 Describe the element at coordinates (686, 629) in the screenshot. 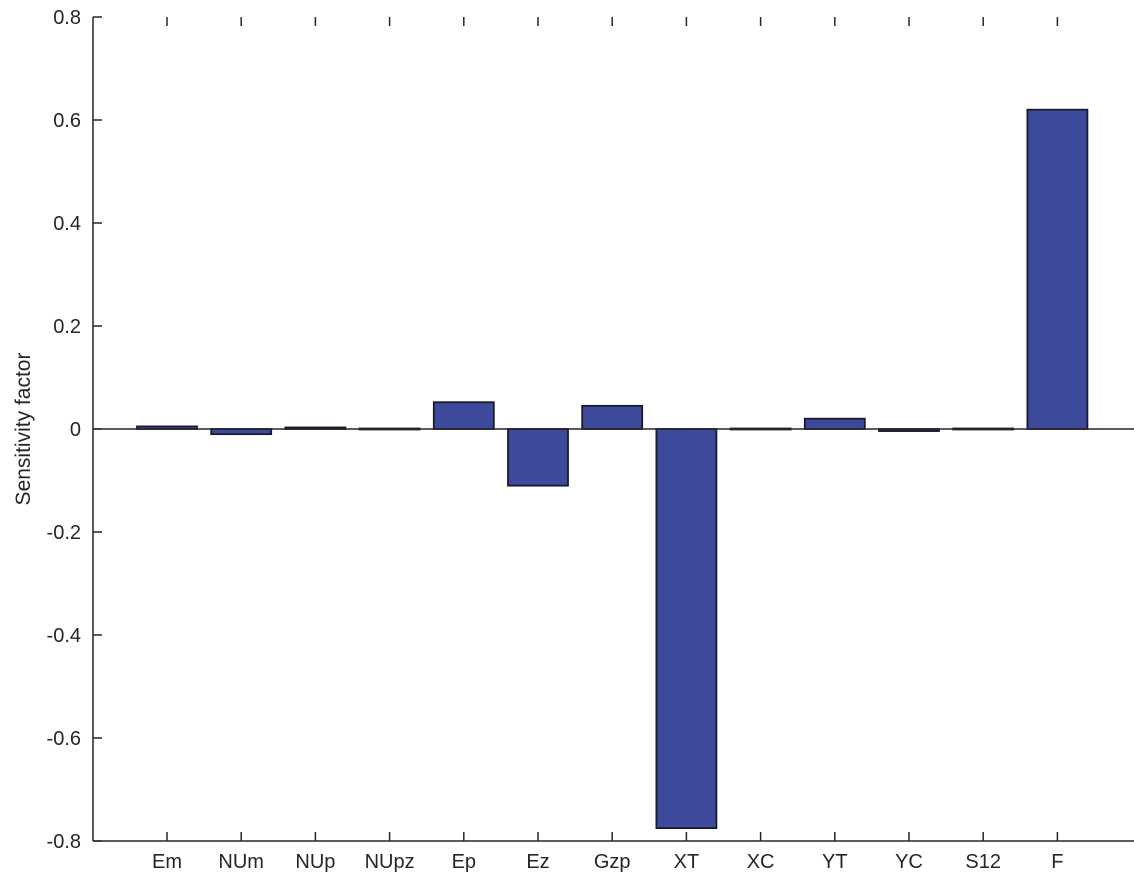

I see `bar-xt` at that location.